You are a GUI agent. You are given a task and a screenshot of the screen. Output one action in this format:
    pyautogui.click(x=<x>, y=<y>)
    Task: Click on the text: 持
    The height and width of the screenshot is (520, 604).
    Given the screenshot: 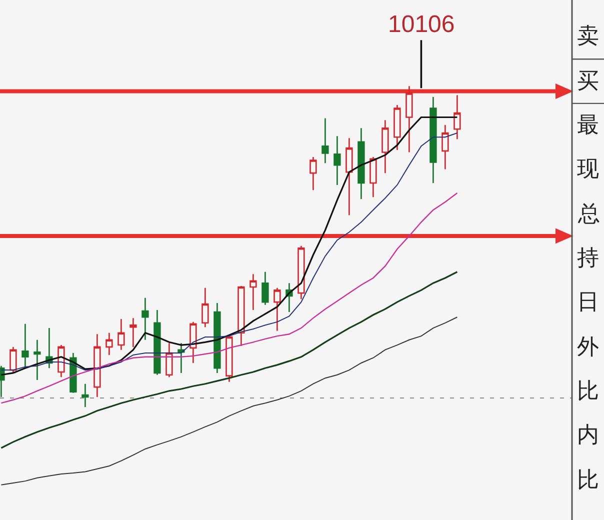 What is the action you would take?
    pyautogui.click(x=588, y=258)
    